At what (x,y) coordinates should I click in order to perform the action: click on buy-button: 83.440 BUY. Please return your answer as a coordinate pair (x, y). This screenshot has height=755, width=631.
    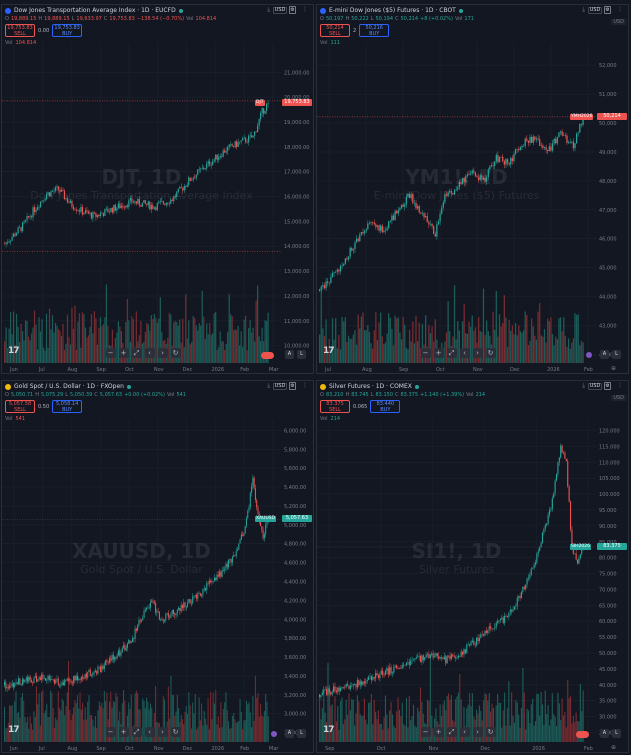
    Looking at the image, I should click on (385, 406).